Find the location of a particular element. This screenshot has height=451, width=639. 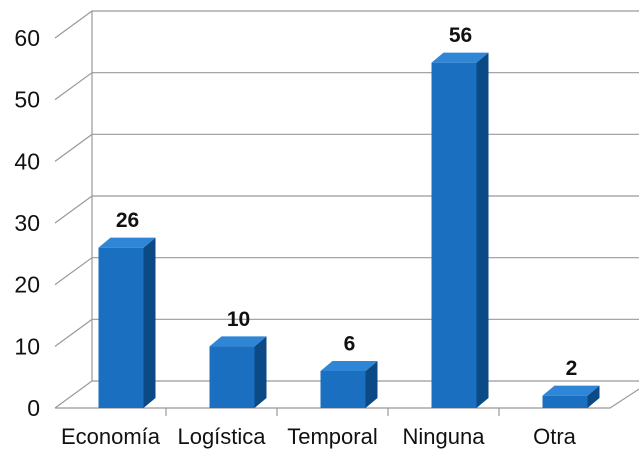

y-tick-label: 40 is located at coordinates (27, 161).